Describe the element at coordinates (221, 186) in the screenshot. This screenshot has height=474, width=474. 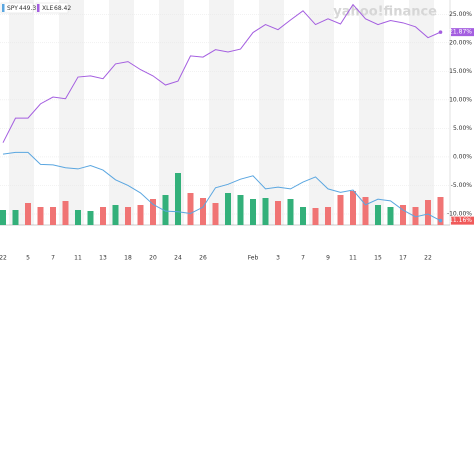
I see `line-series` at that location.